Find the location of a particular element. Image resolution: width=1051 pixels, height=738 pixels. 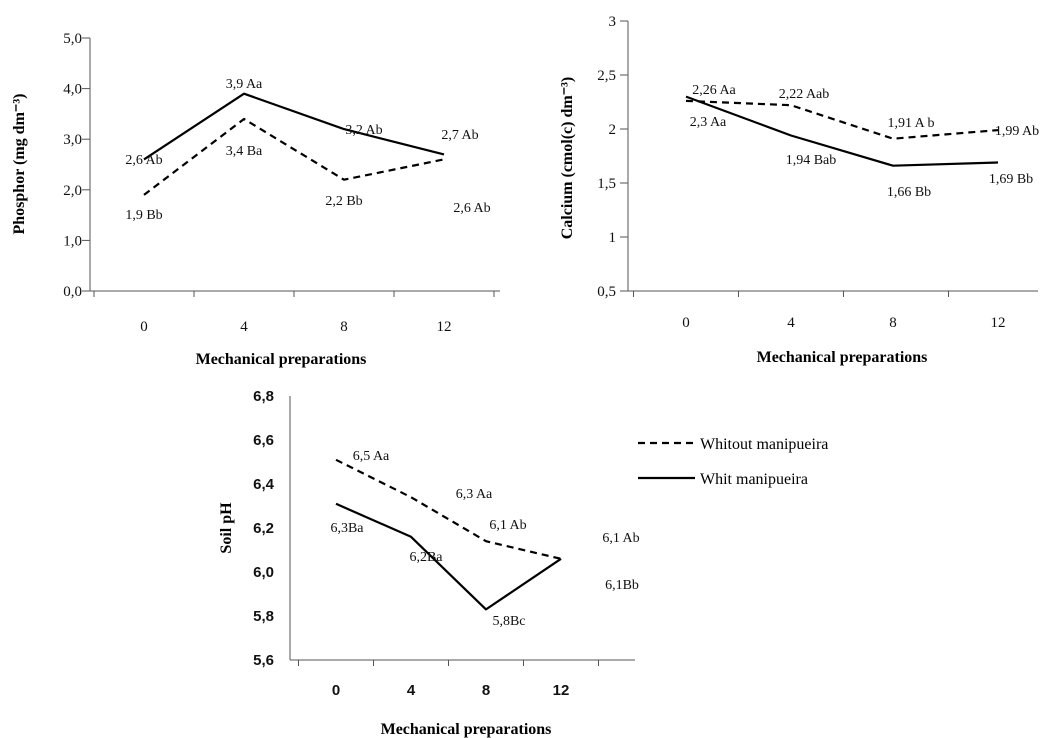

ph-label-with: 6,3Ba is located at coordinates (347, 528).